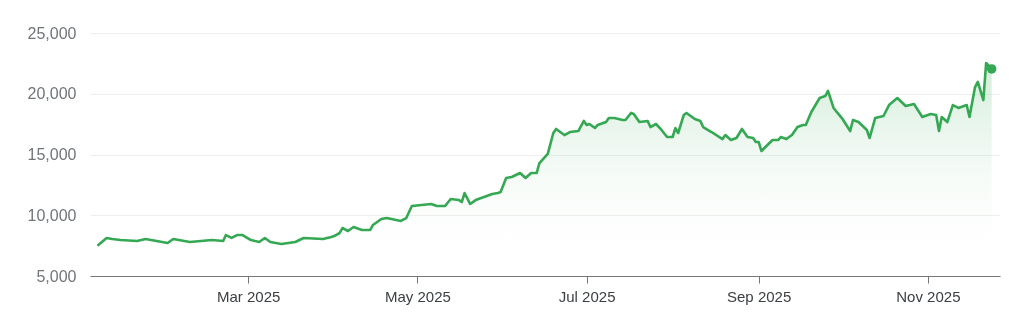 The height and width of the screenshot is (333, 1024). I want to click on x-tick-label: Sep 2025, so click(759, 296).